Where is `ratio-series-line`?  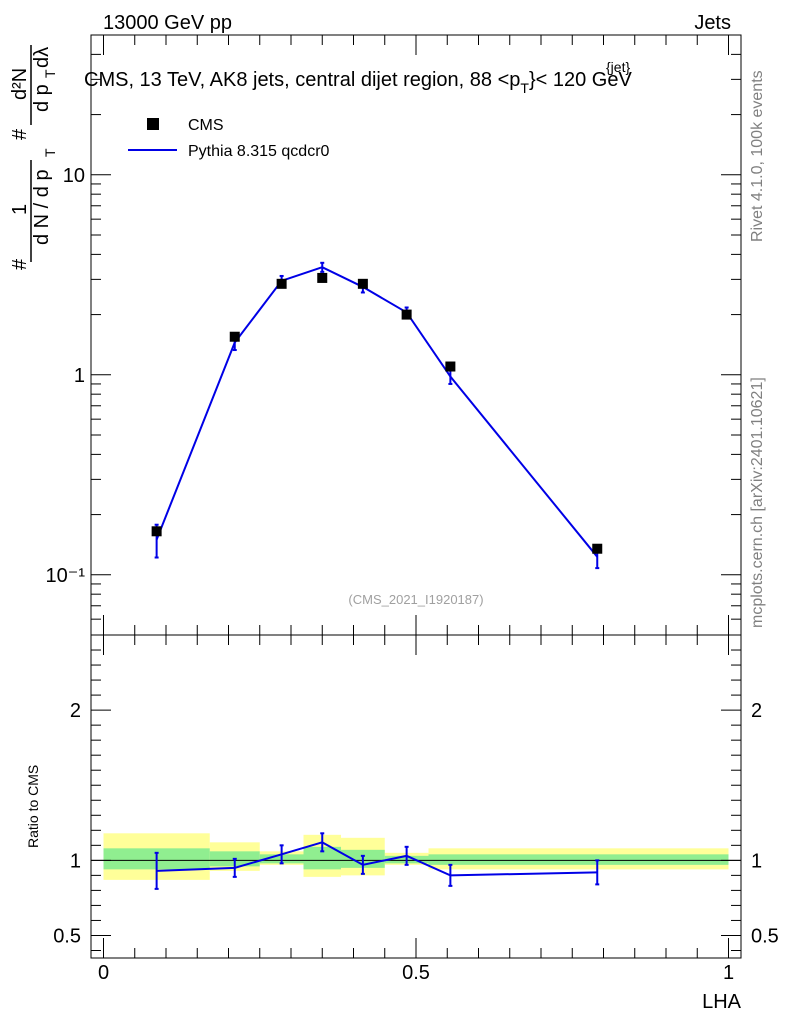
ratio-series-line is located at coordinates (377, 859).